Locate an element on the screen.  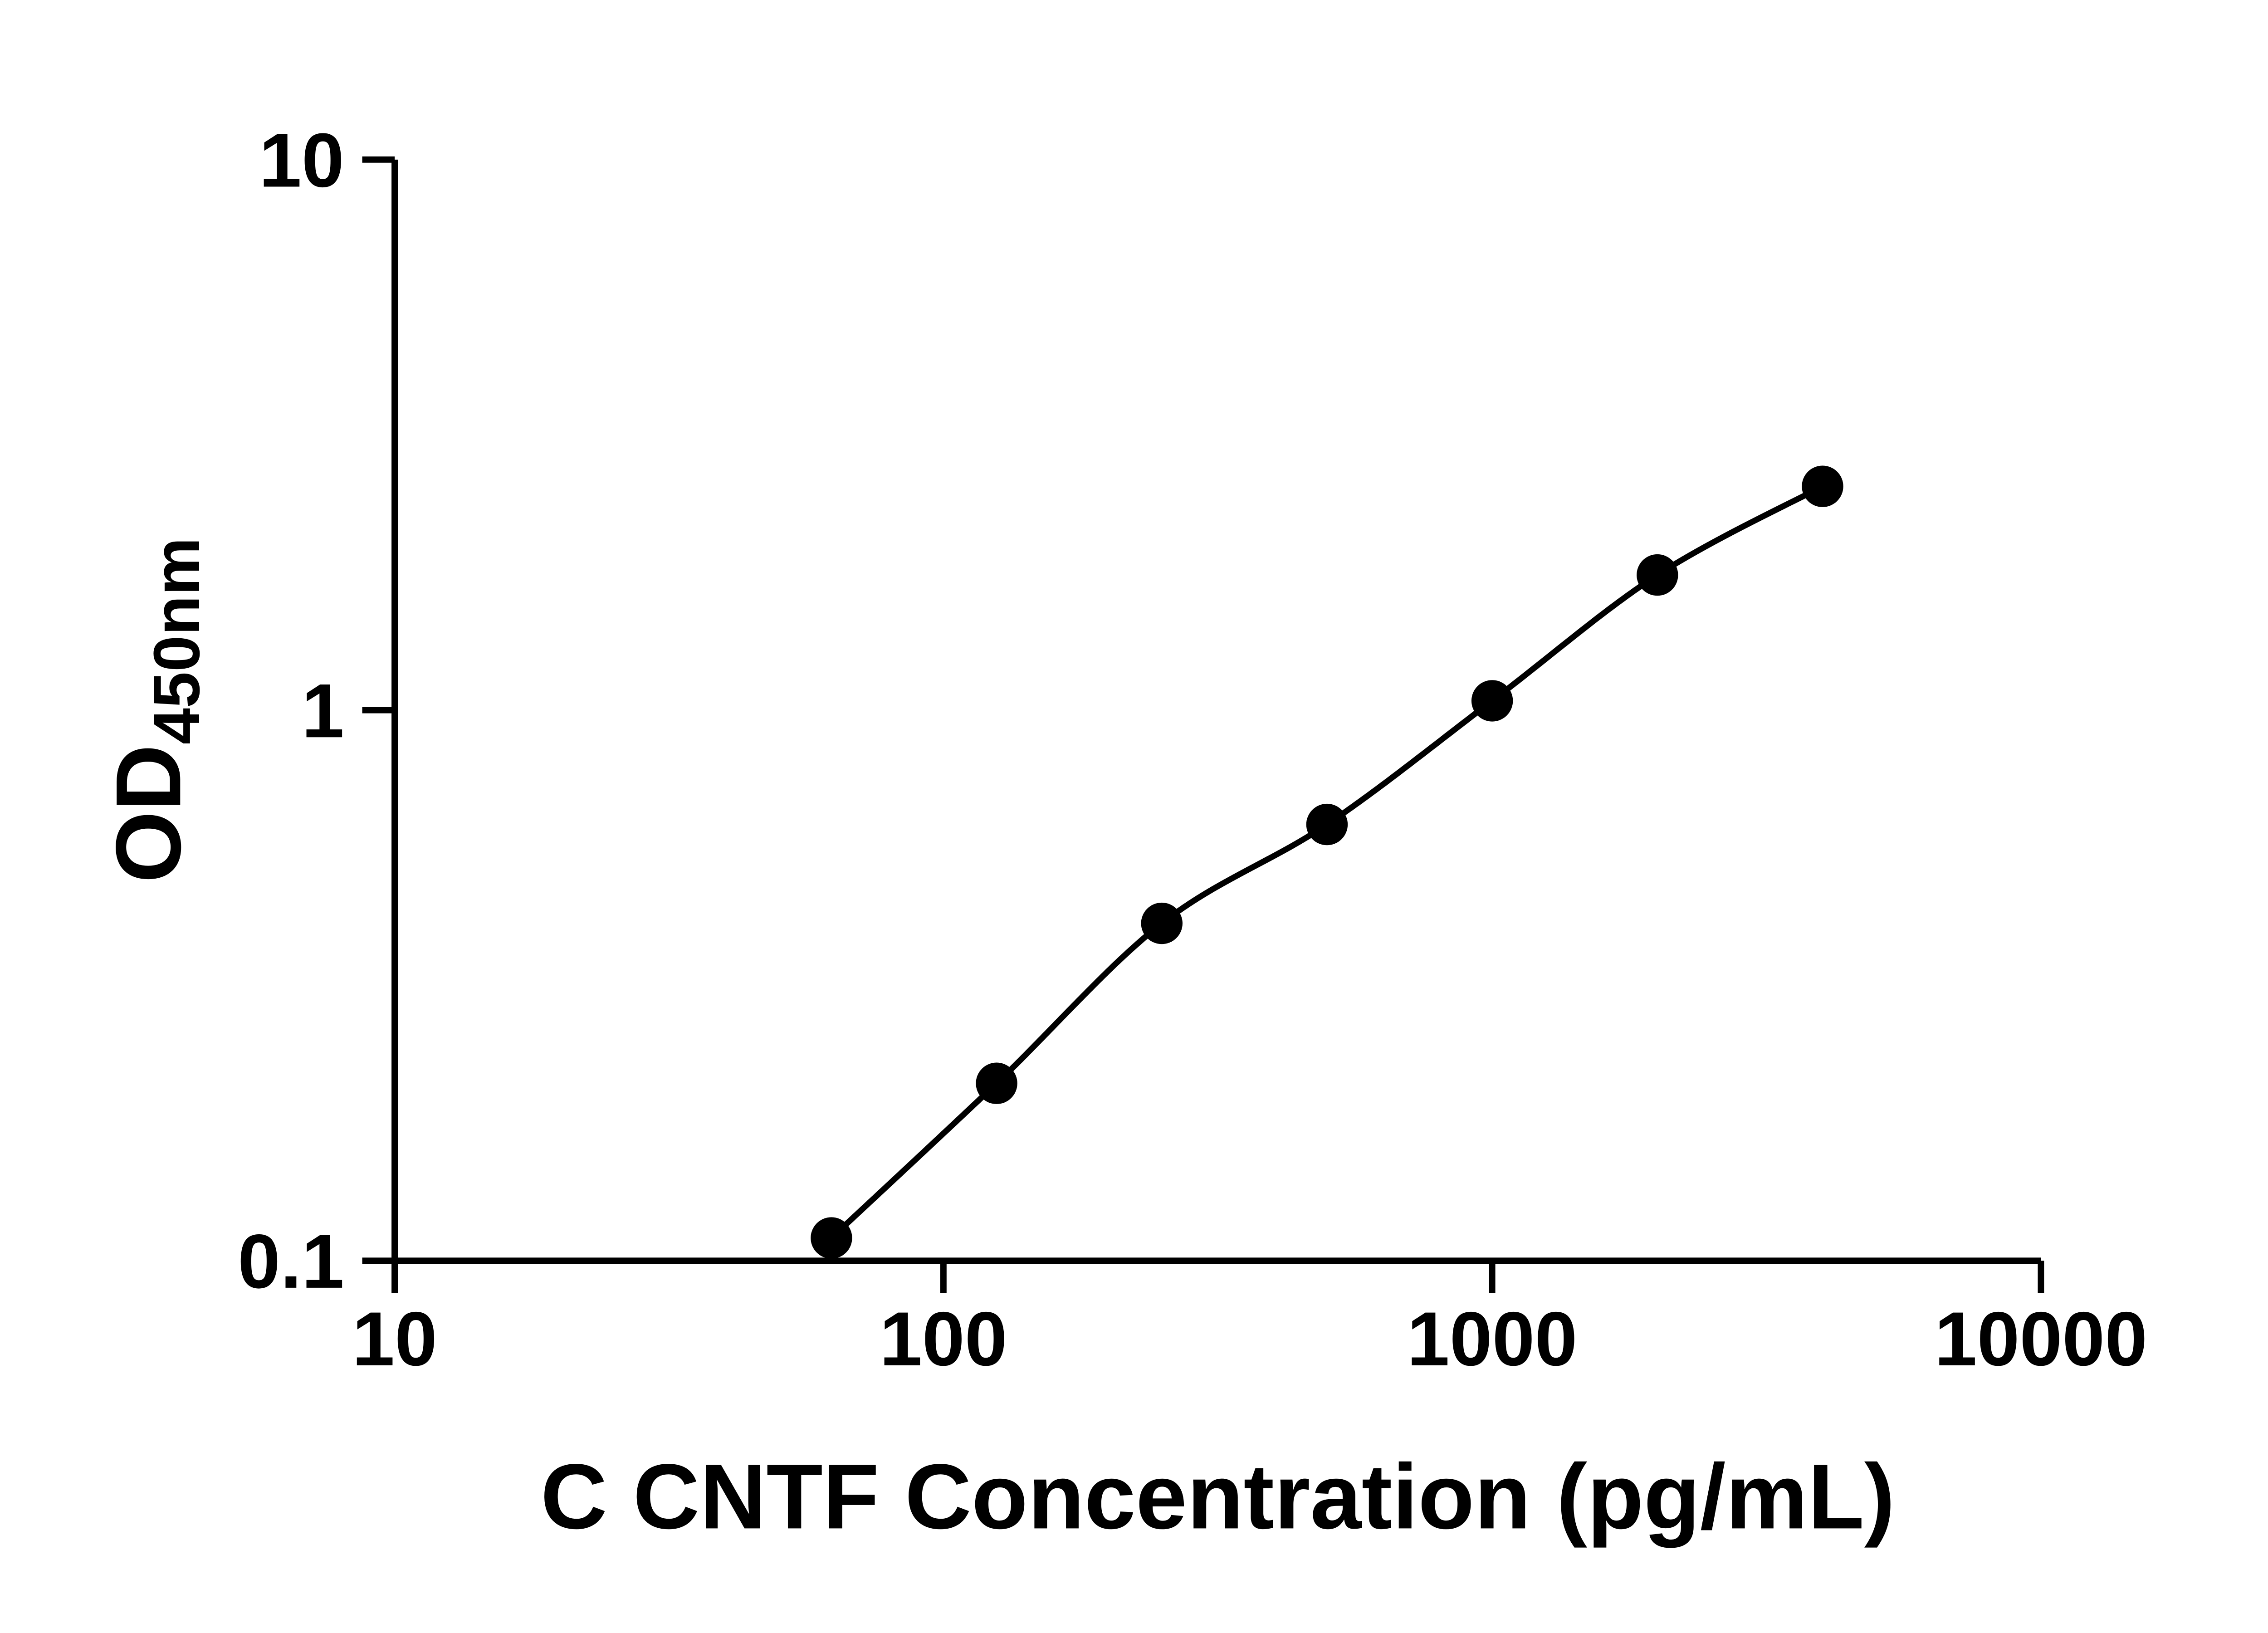
x-tick-label: 10000 is located at coordinates (2042, 1339).